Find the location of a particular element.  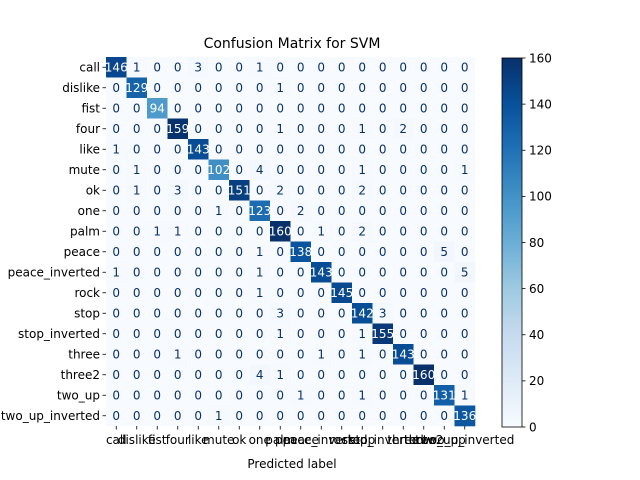

cell-value-label: 3 is located at coordinates (178, 191).